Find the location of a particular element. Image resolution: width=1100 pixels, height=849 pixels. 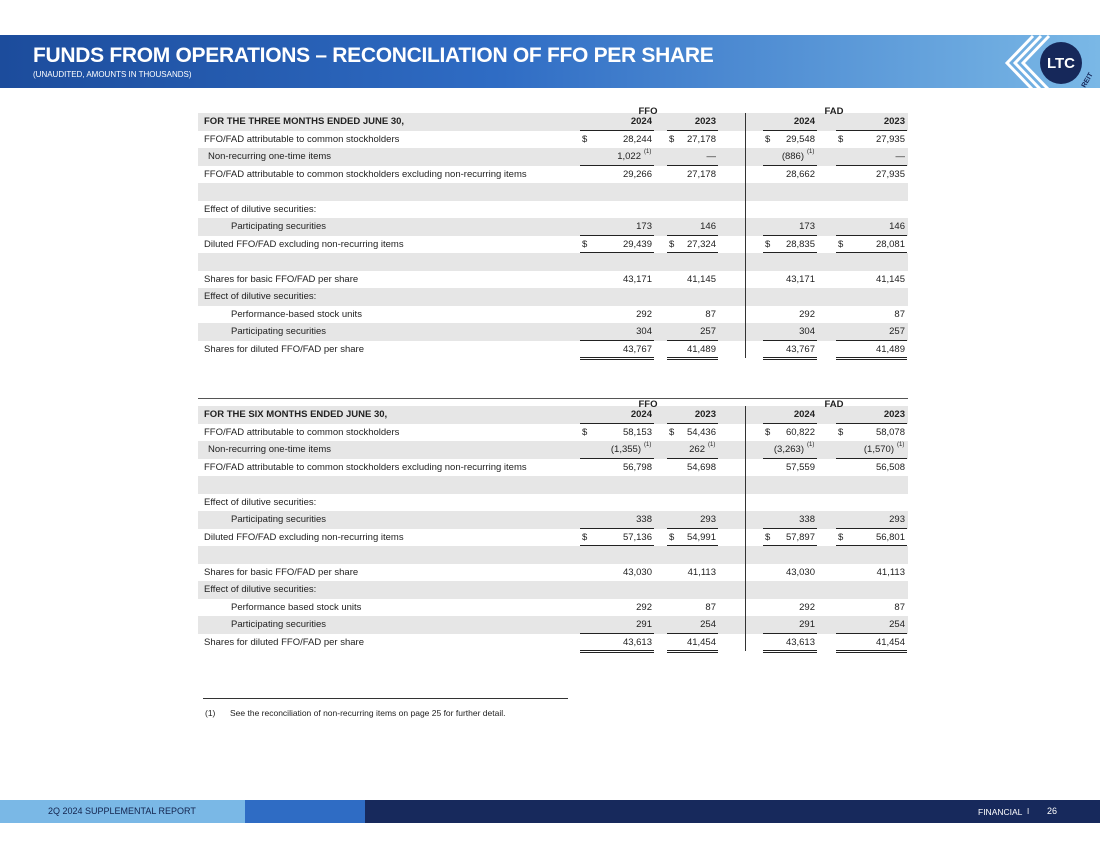

amount: 57,136 is located at coordinates (637, 537).